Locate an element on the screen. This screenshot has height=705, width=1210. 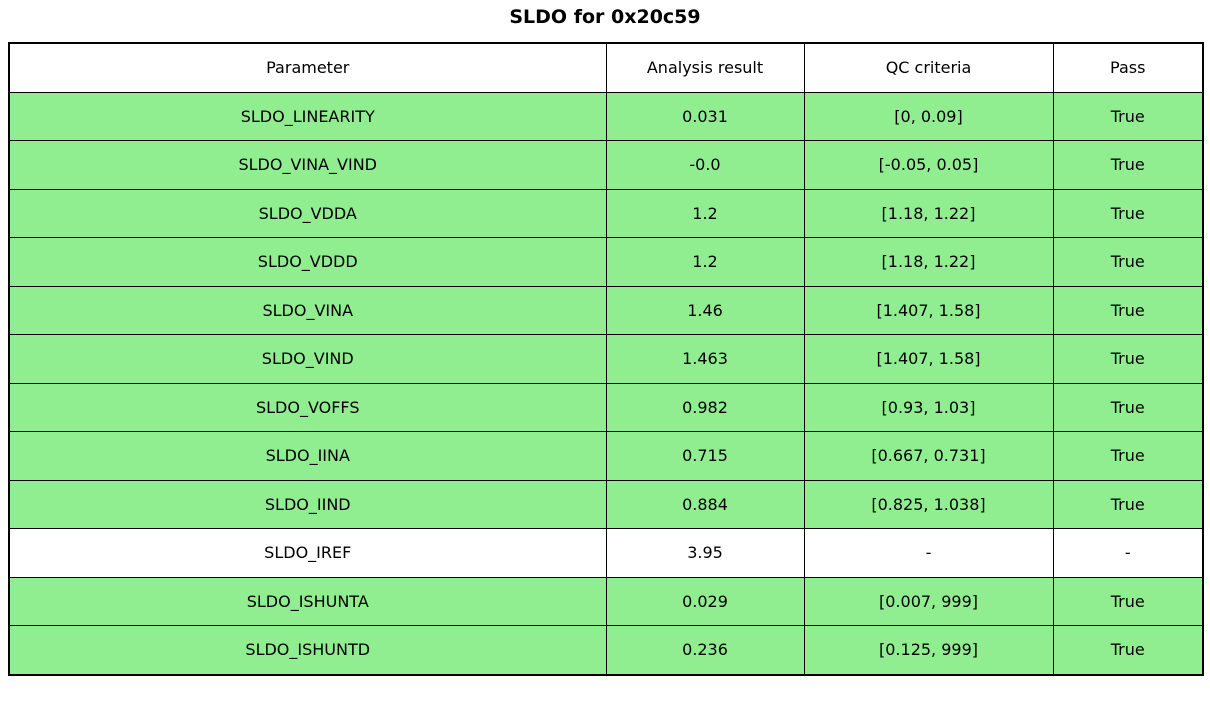
table-row: SLDO_VINA_VIND -0.0 [-0.05, 0.05] True is located at coordinates (606, 165).